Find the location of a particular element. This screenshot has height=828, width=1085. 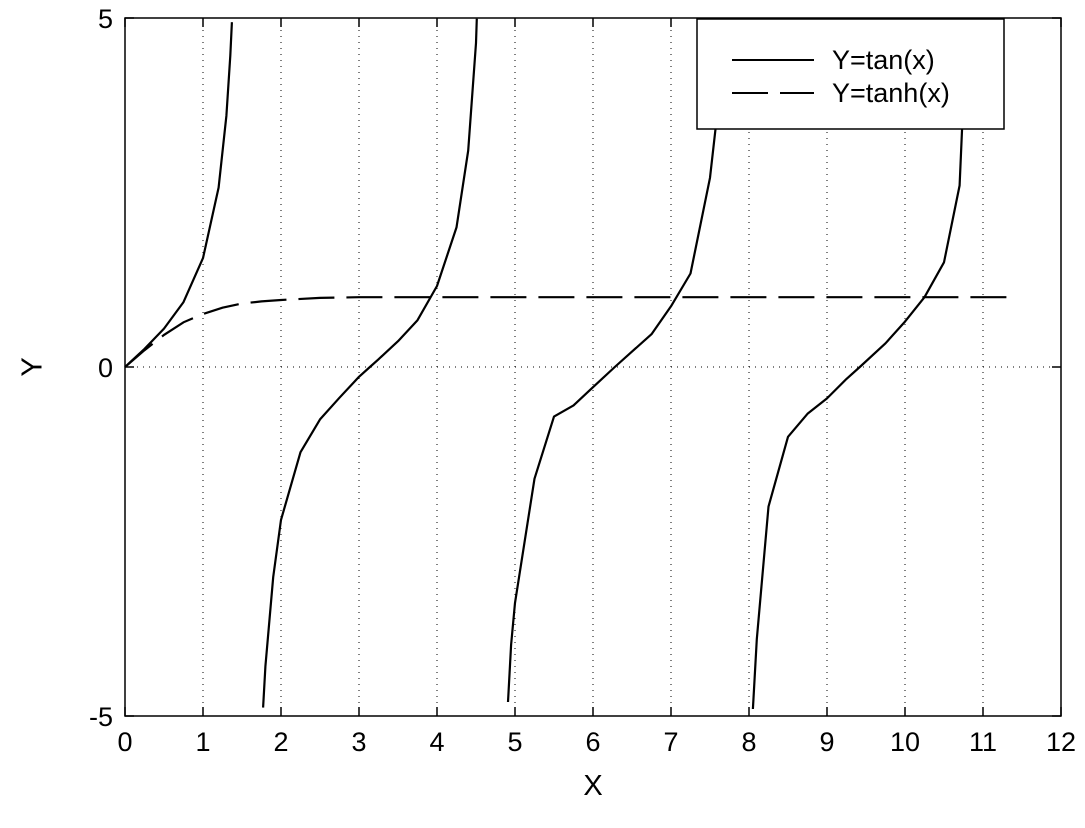

y-tick-label: 0 is located at coordinates (105, 368).